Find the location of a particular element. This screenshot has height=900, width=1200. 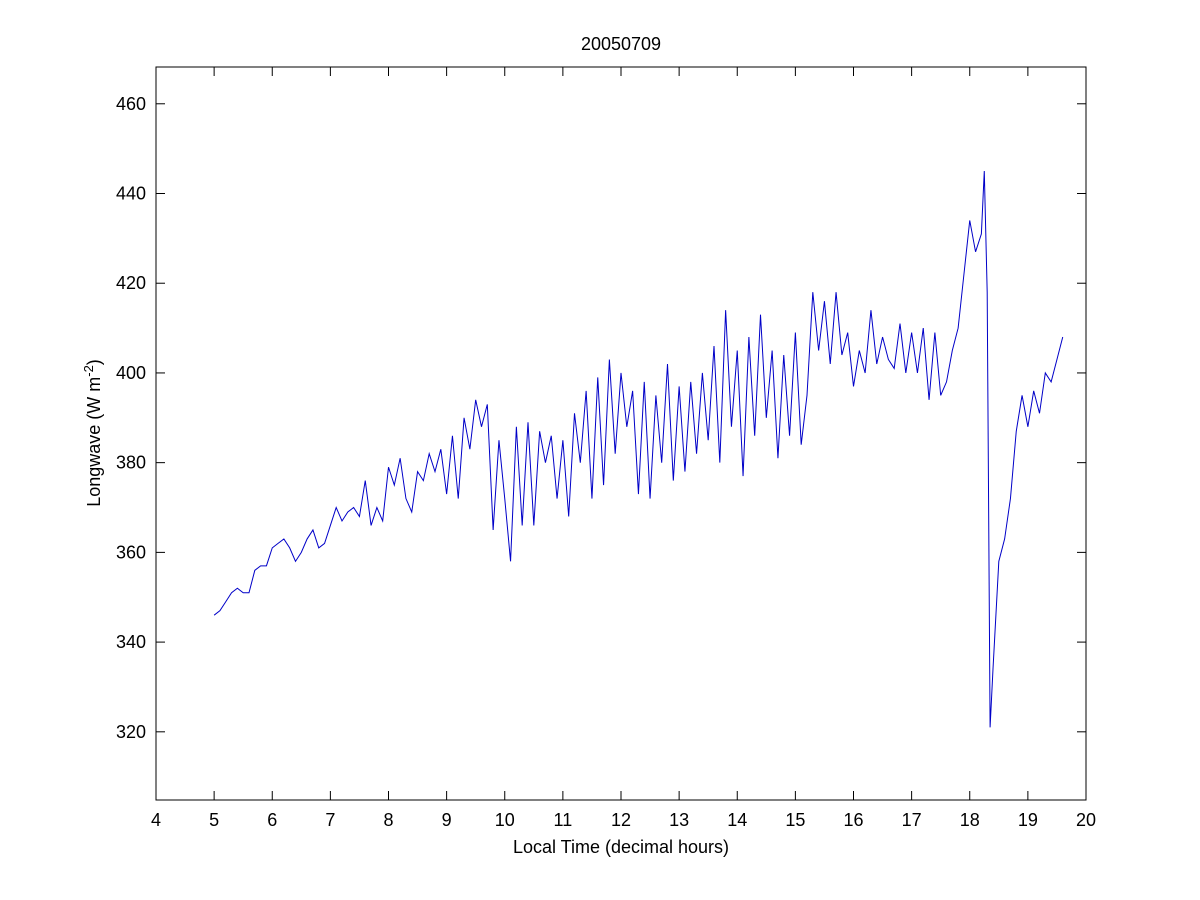

y-tick-label: 400 is located at coordinates (131, 373).